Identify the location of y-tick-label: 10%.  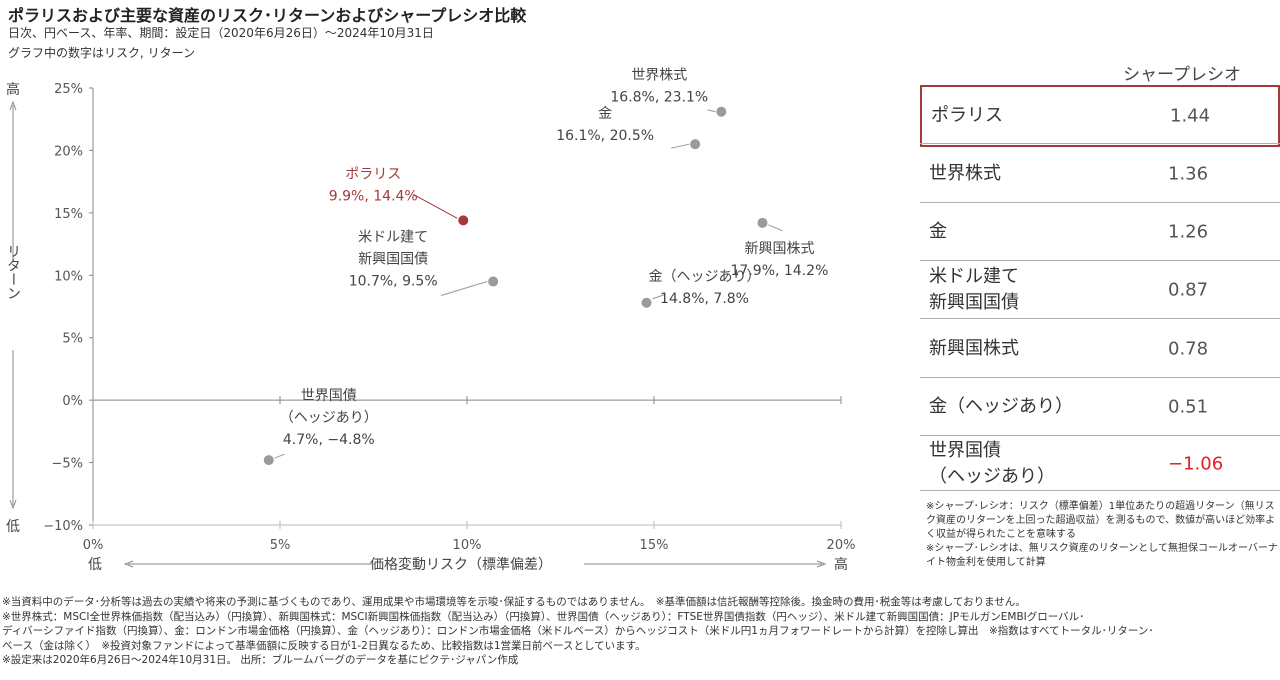
(68, 276).